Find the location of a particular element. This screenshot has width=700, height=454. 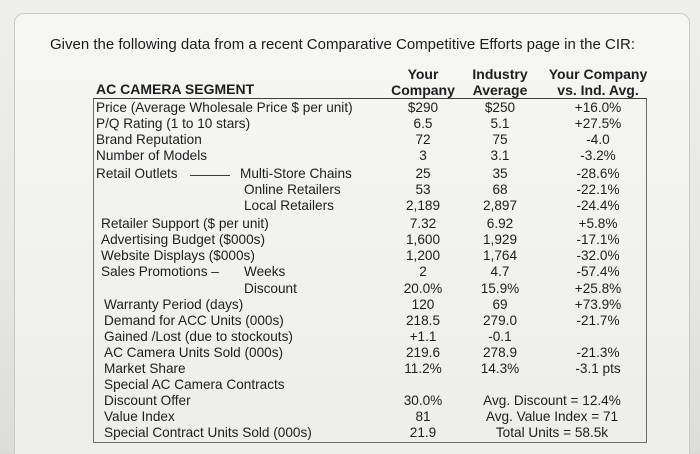

difference-value: +27.5% is located at coordinates (598, 123).